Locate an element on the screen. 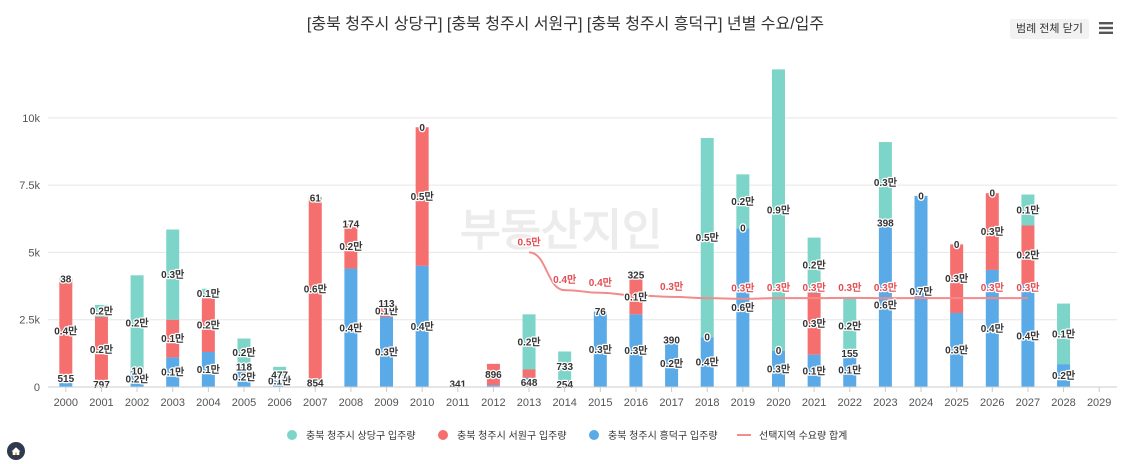  bar-label: 797 is located at coordinates (101, 385).